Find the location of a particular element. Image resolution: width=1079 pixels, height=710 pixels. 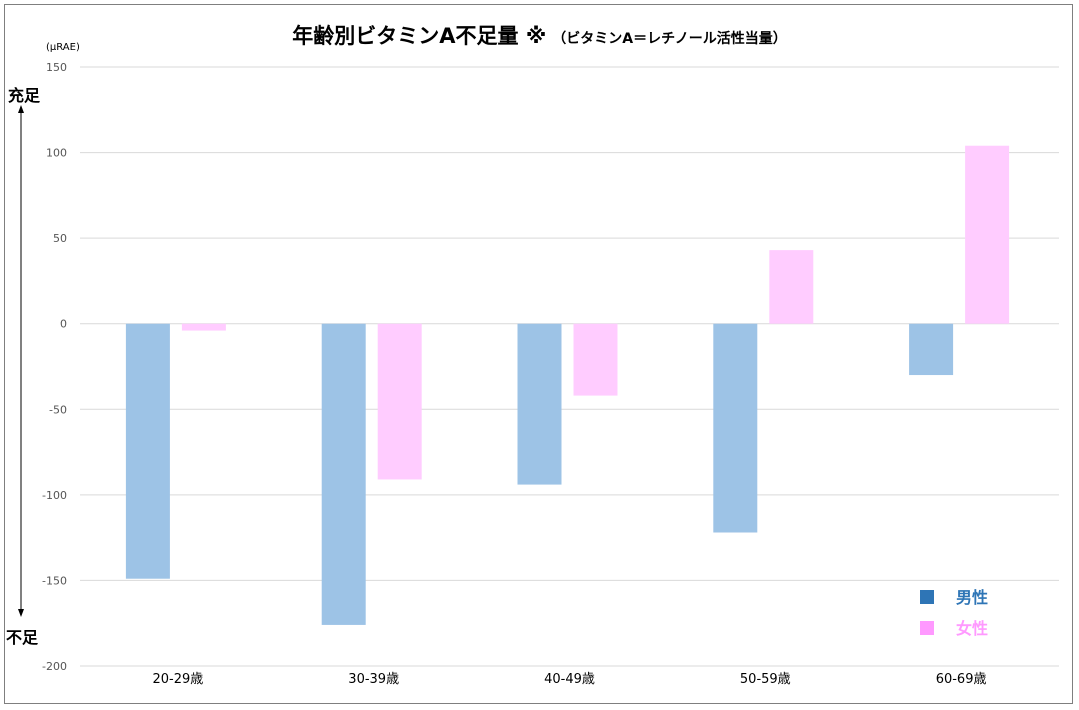

label-sufficient: 充足 is located at coordinates (24, 95).